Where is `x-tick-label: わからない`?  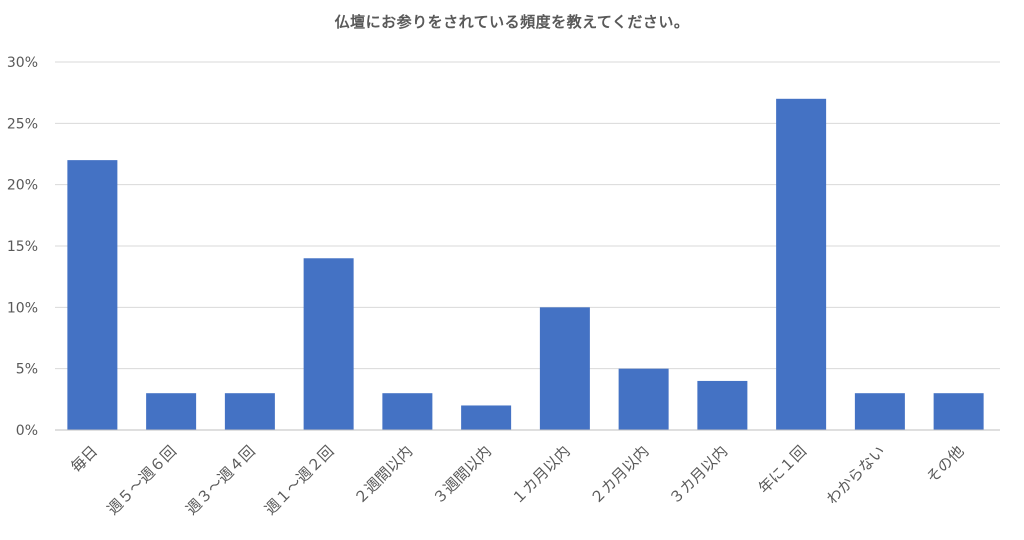
x-tick-label: わからない is located at coordinates (856, 475).